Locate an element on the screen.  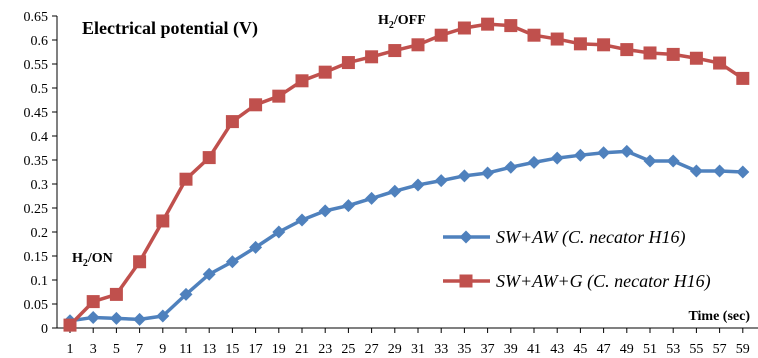
x-tick-label: 19 is located at coordinates (279, 349).